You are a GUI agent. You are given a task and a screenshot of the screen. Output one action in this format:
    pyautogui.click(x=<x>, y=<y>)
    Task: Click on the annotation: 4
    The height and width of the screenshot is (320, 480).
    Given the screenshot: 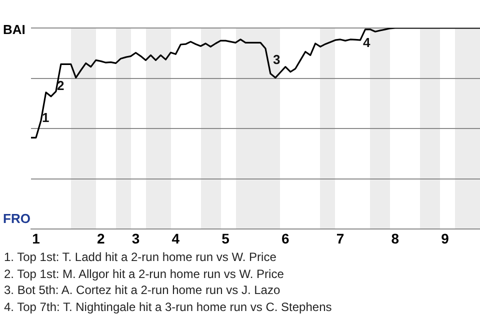 What is the action you would take?
    pyautogui.click(x=366, y=42)
    